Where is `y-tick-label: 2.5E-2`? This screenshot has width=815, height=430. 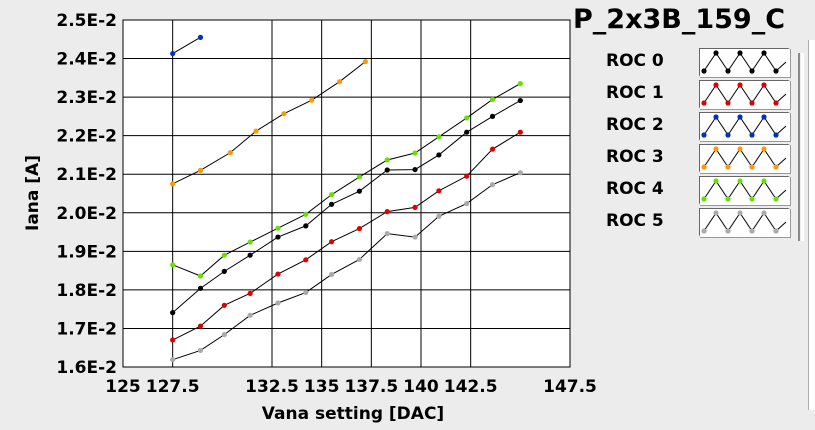
y-tick-label: 2.5E-2 is located at coordinates (86, 21).